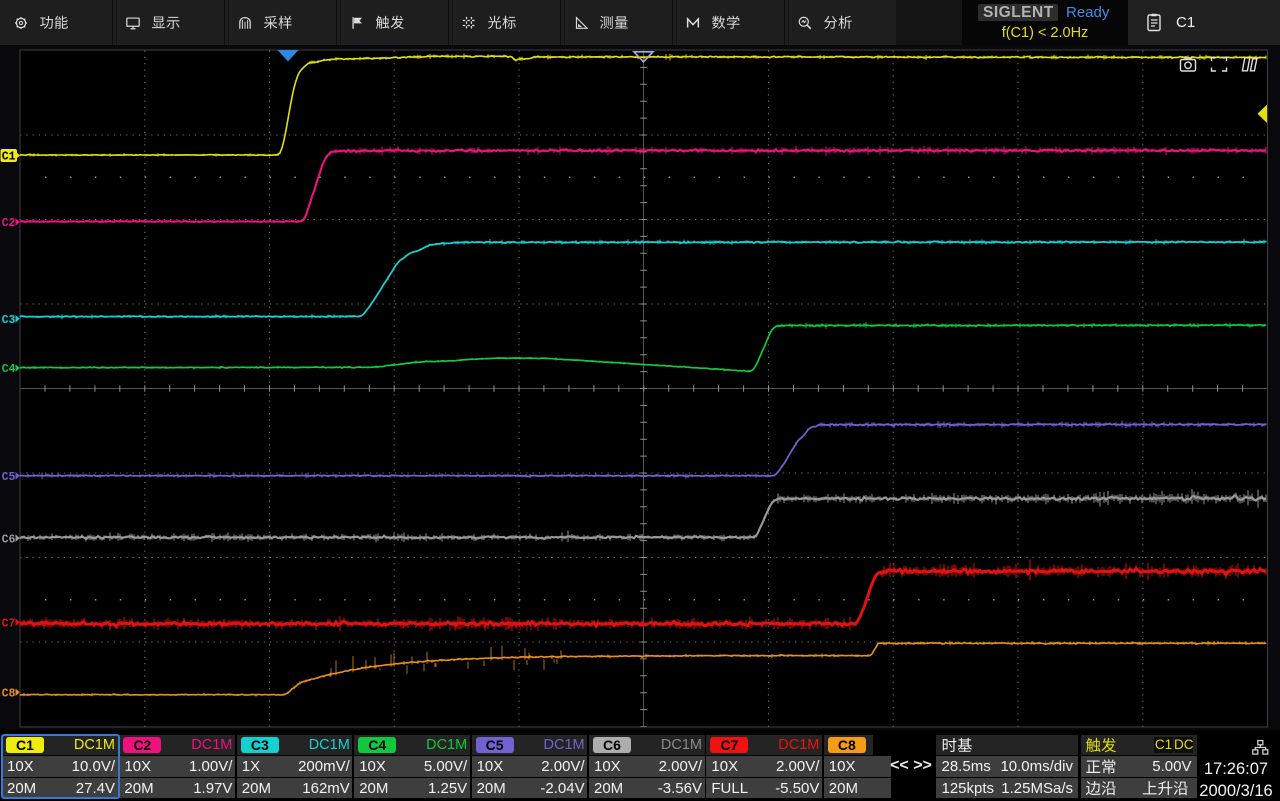 Image resolution: width=1280 pixels, height=801 pixels. Describe the element at coordinates (9, 694) in the screenshot. I see `svg-text: C8` at that location.